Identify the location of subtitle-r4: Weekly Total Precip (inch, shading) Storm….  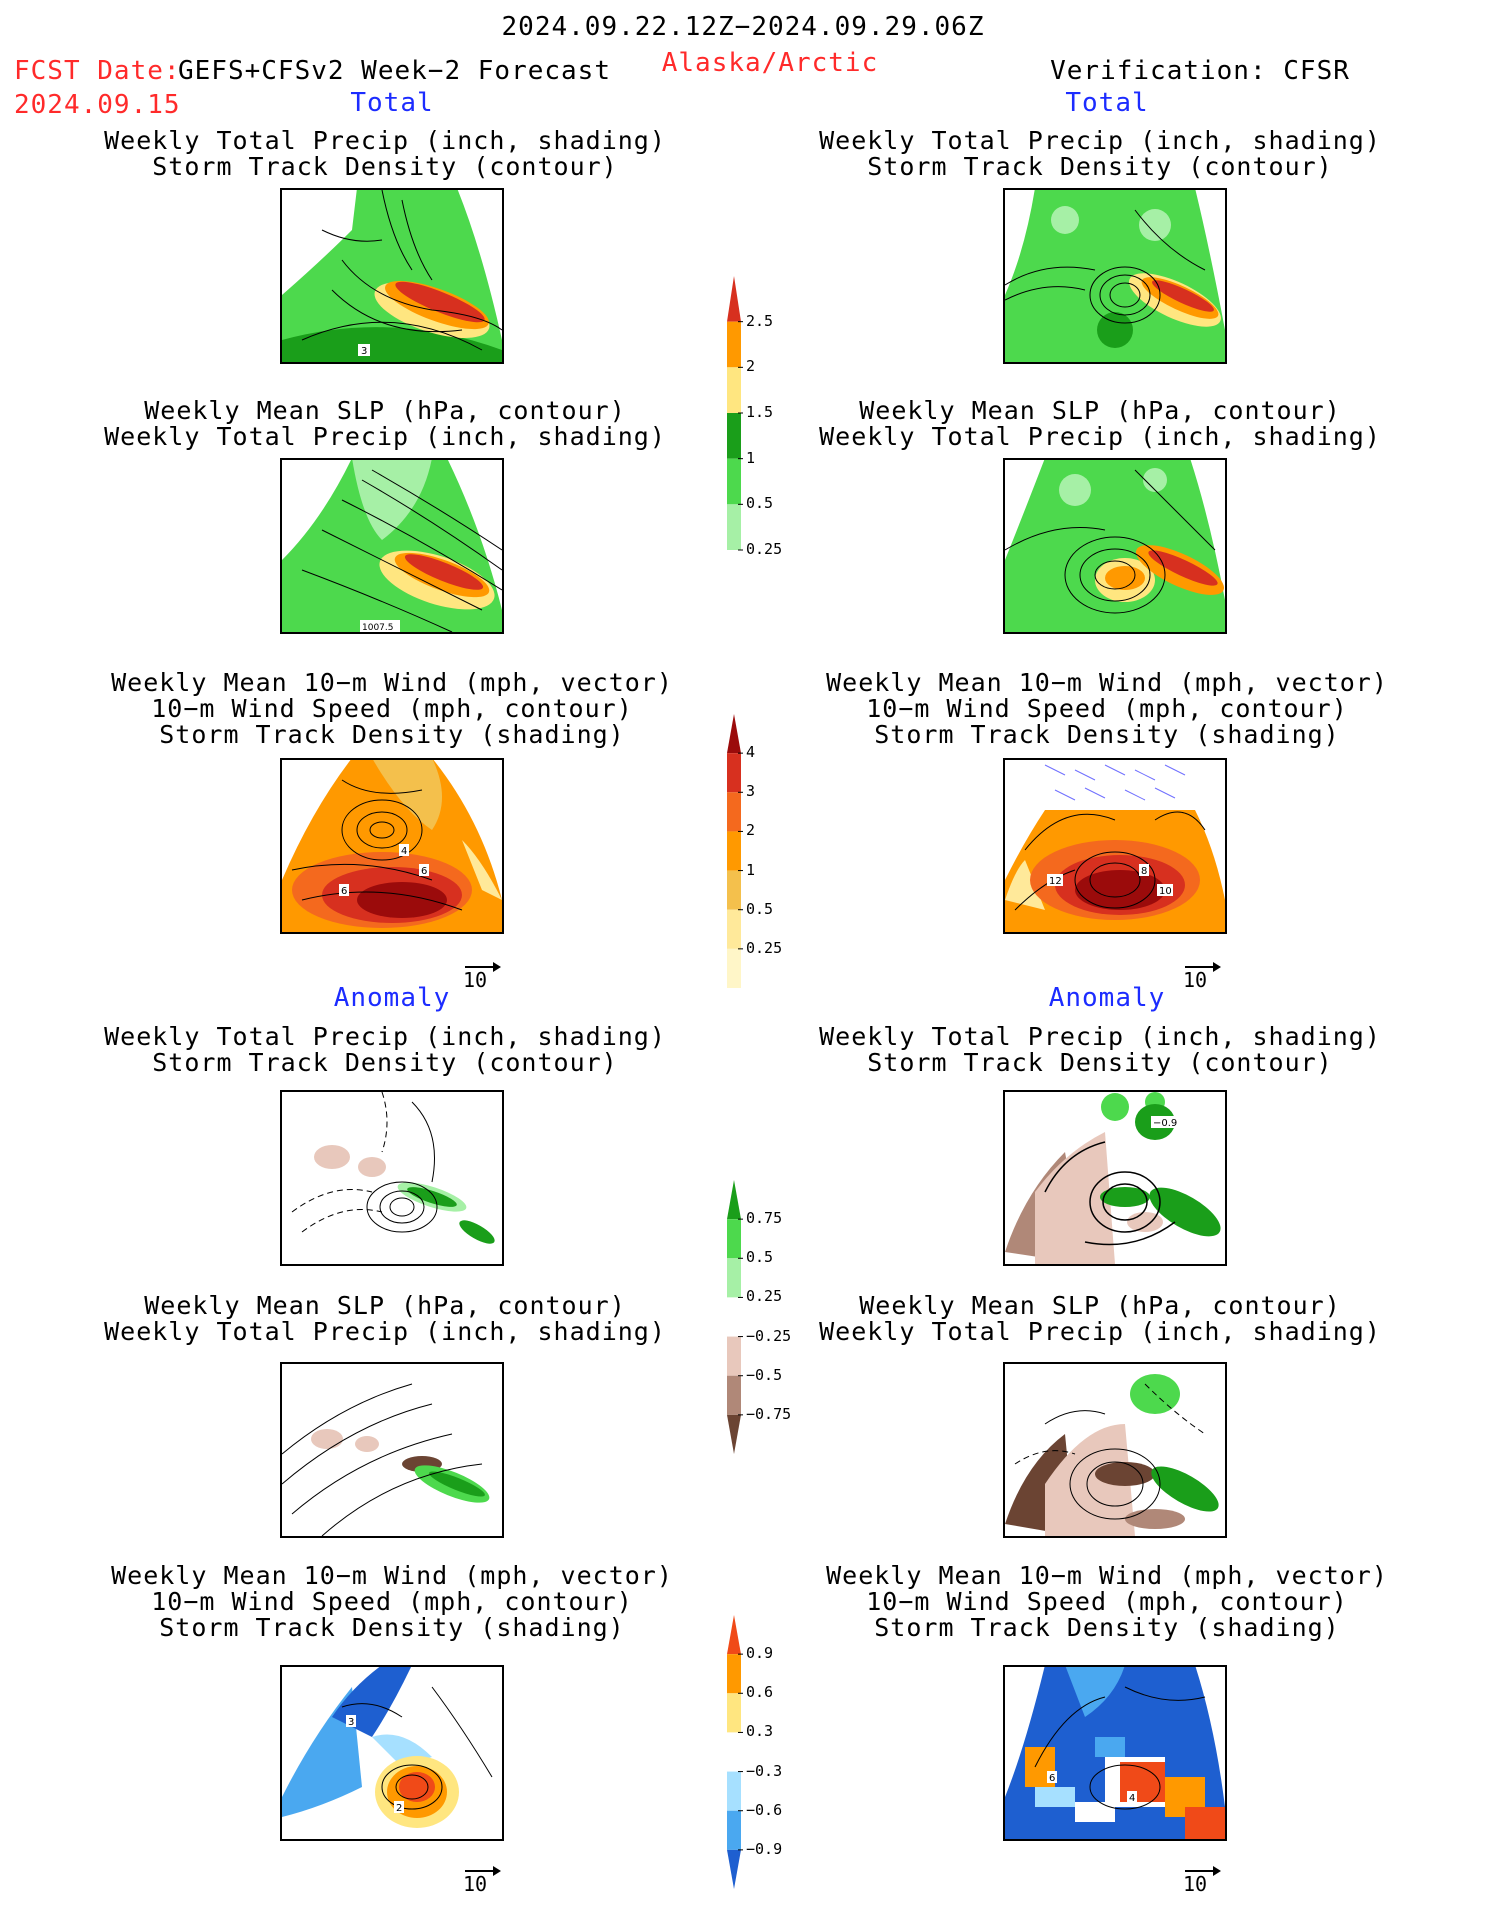
(1100, 1049).